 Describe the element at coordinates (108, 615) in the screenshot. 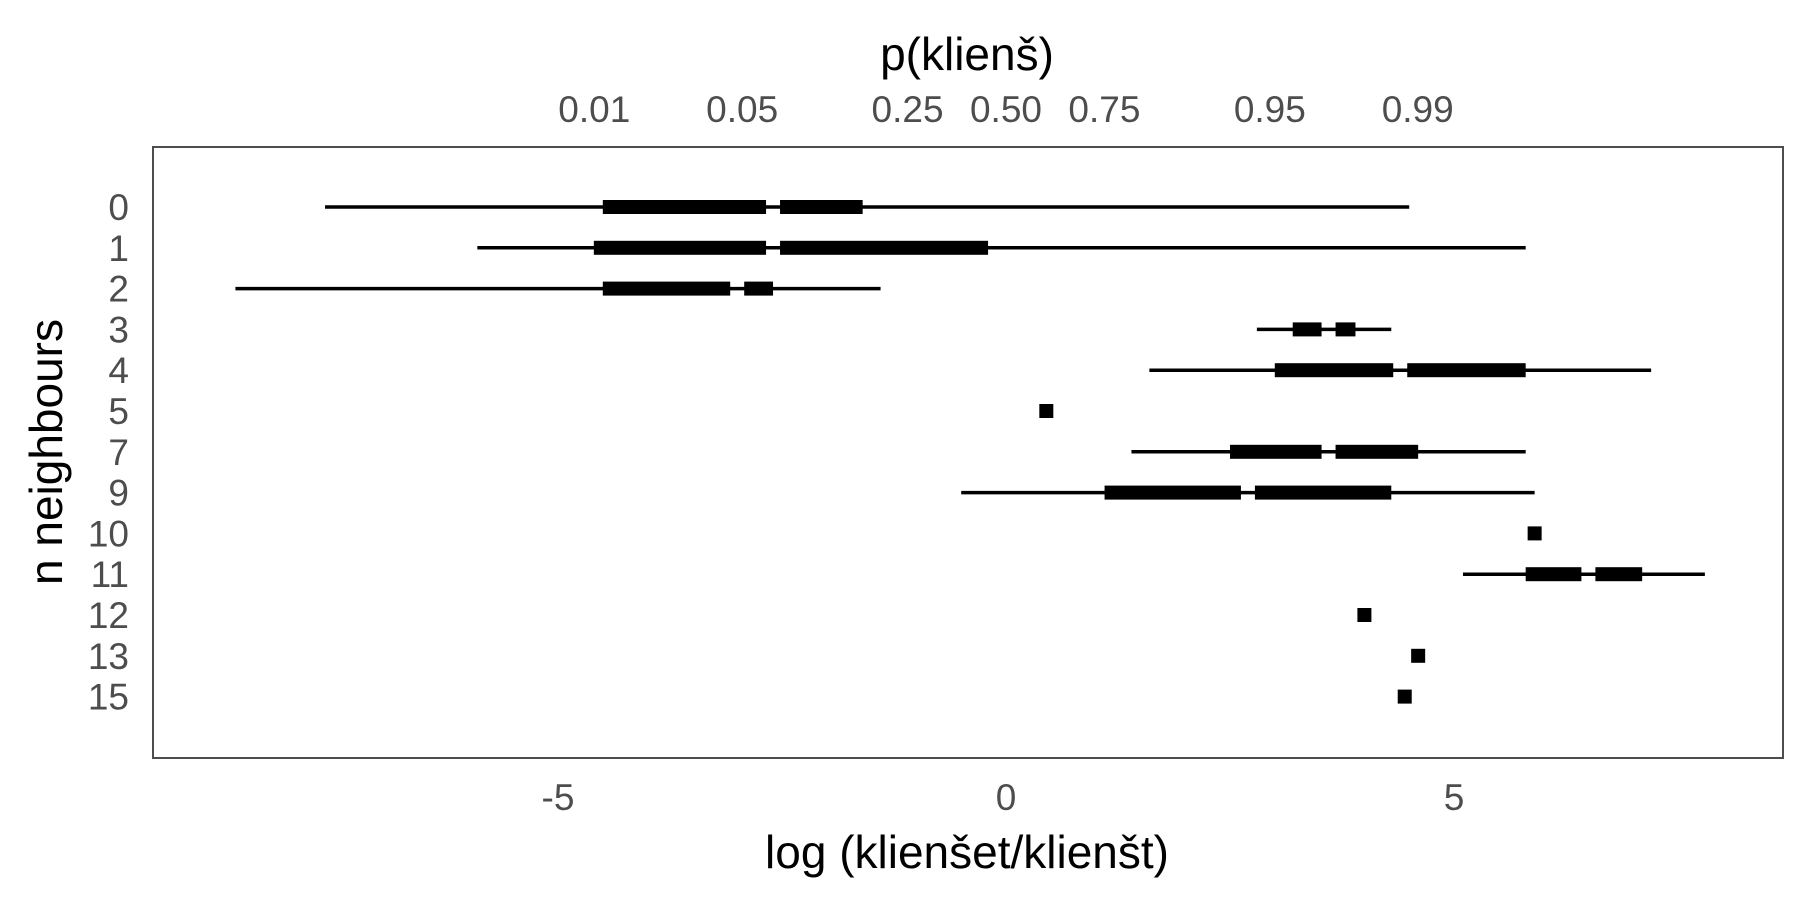

I see `y-tick-label: 12` at that location.